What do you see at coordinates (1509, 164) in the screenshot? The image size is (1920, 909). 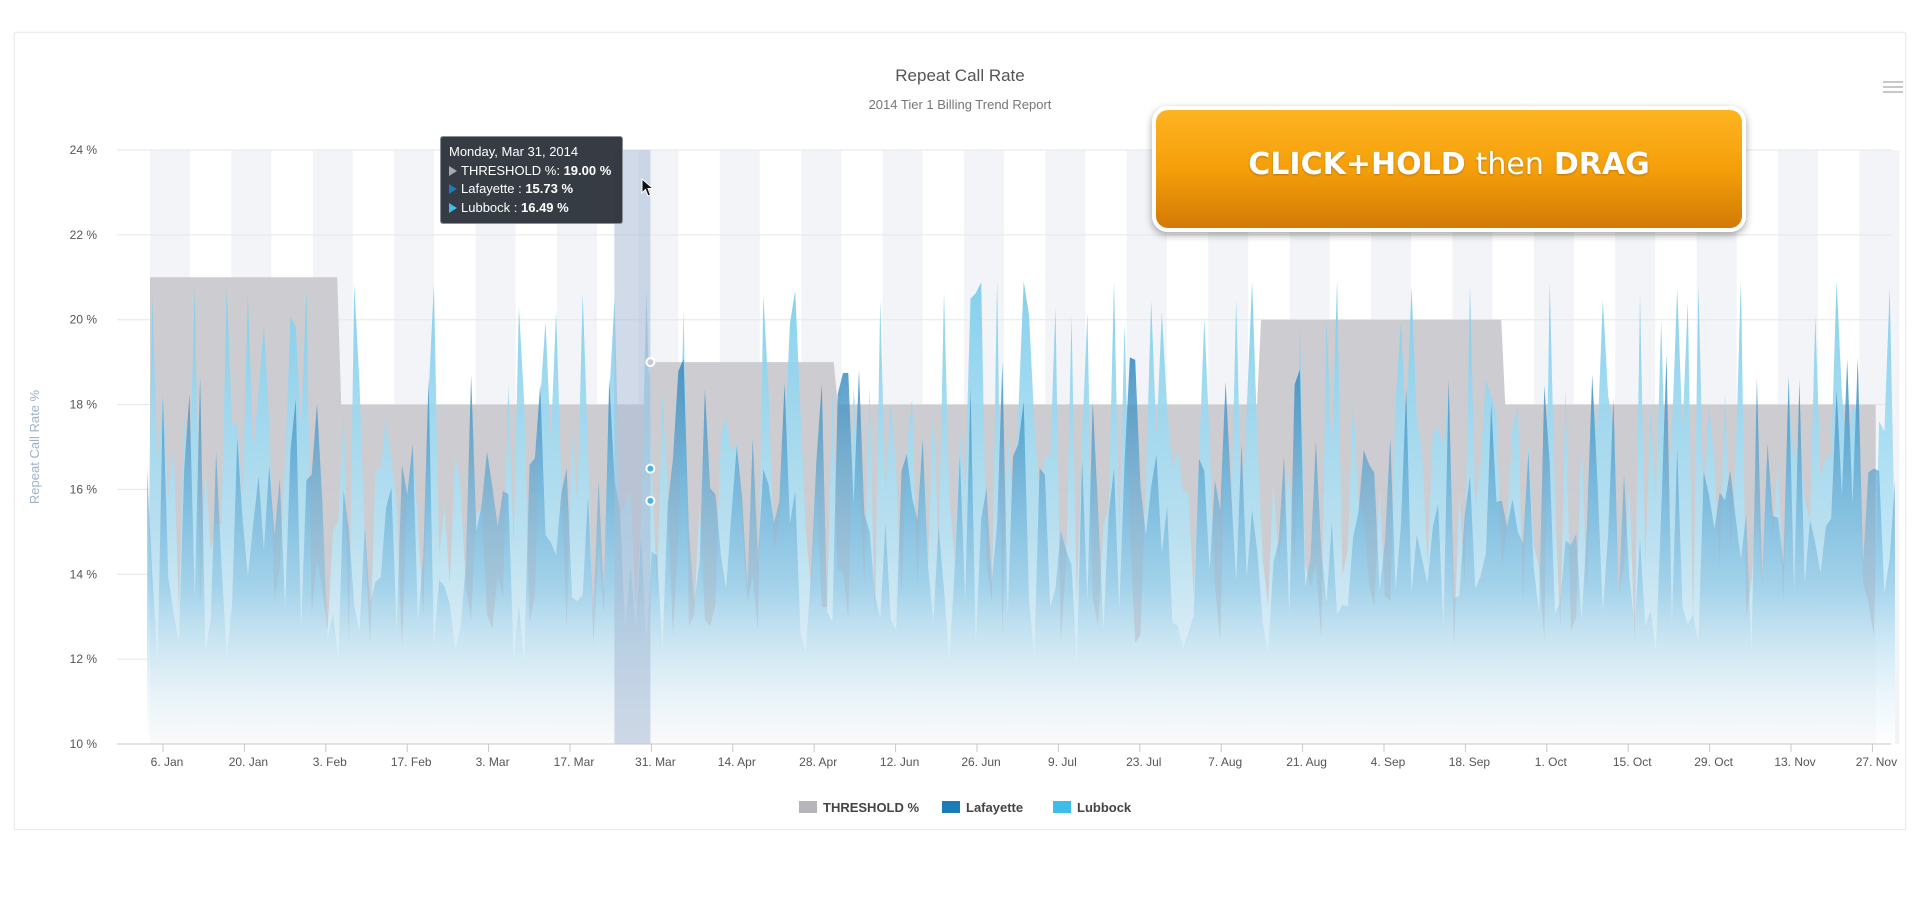 I see `banner-then: then` at bounding box center [1509, 164].